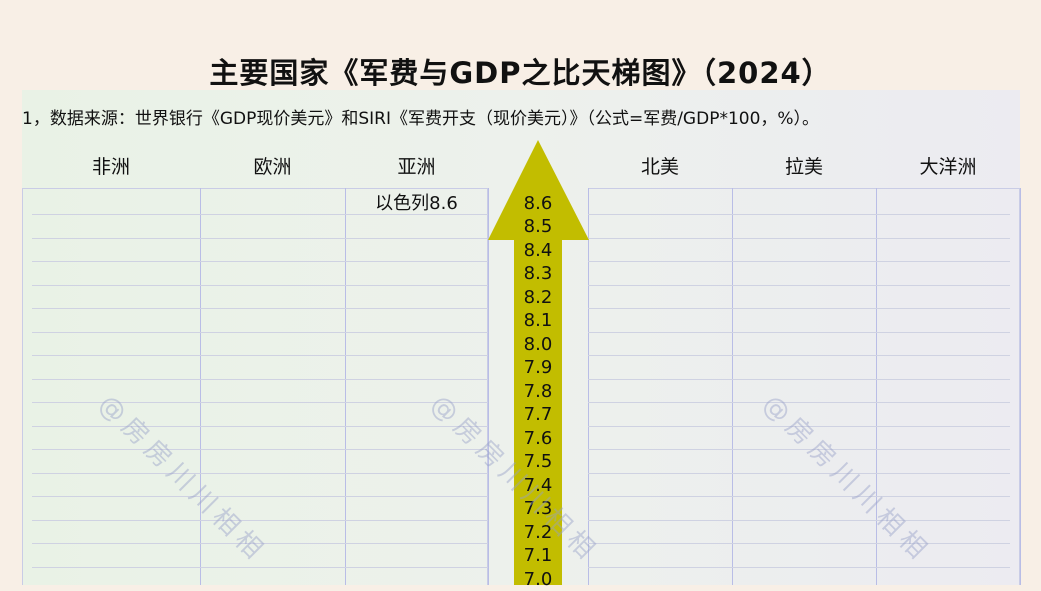  Describe the element at coordinates (538, 274) in the screenshot. I see `scale-tick-label: 8.3` at that location.